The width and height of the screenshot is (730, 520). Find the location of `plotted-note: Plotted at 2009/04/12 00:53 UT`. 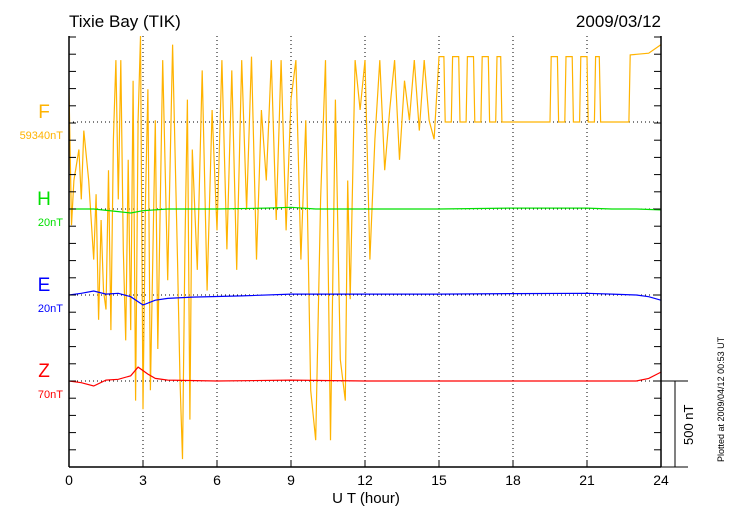

plotted-note: Plotted at 2009/04/12 00:53 UT is located at coordinates (721, 399).